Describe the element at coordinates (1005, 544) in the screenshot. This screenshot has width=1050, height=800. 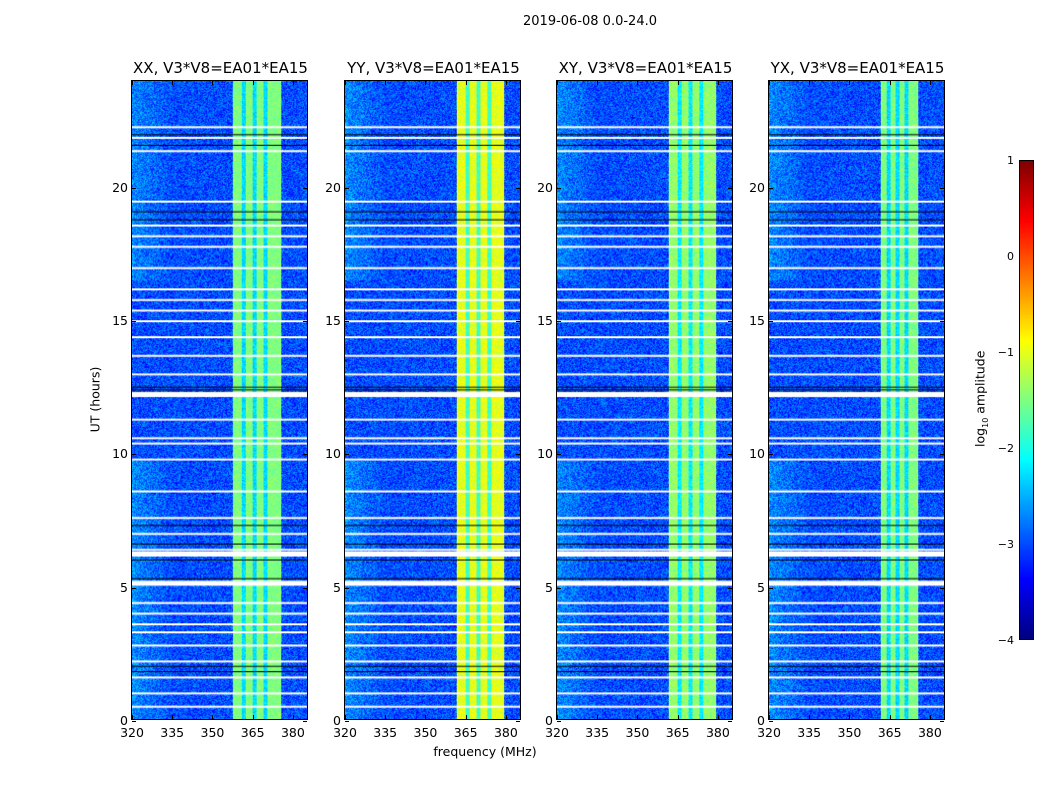
I see `colorbar-tick-label: −3` at that location.